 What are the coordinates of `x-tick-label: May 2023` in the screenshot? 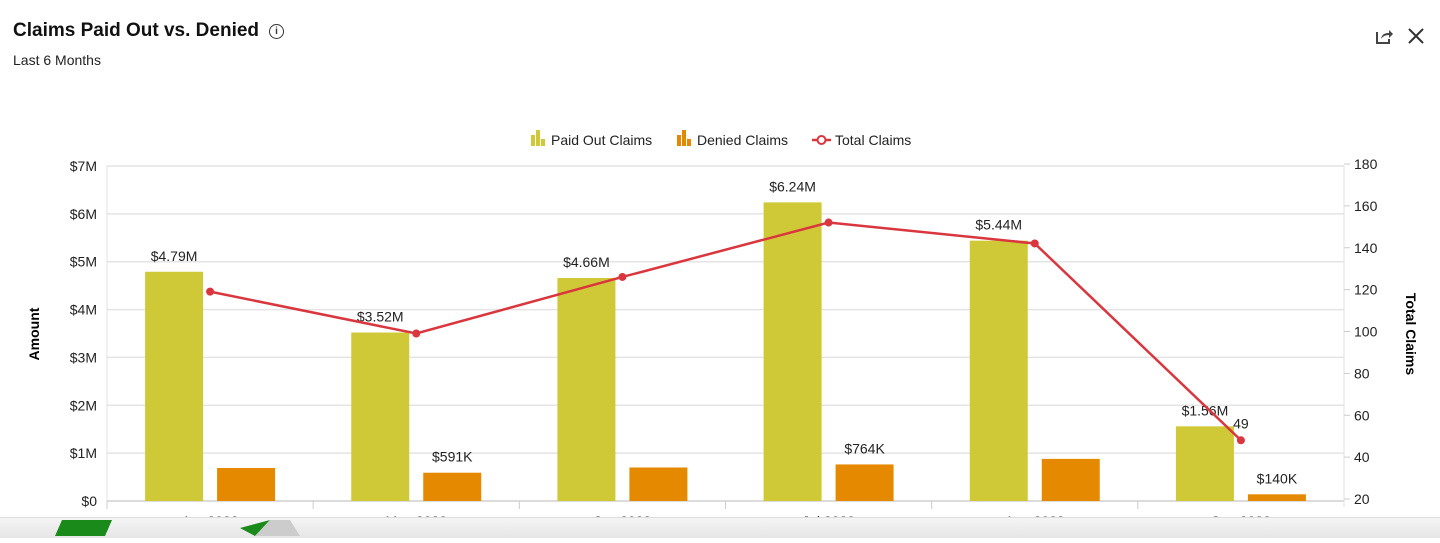 It's located at (417, 515).